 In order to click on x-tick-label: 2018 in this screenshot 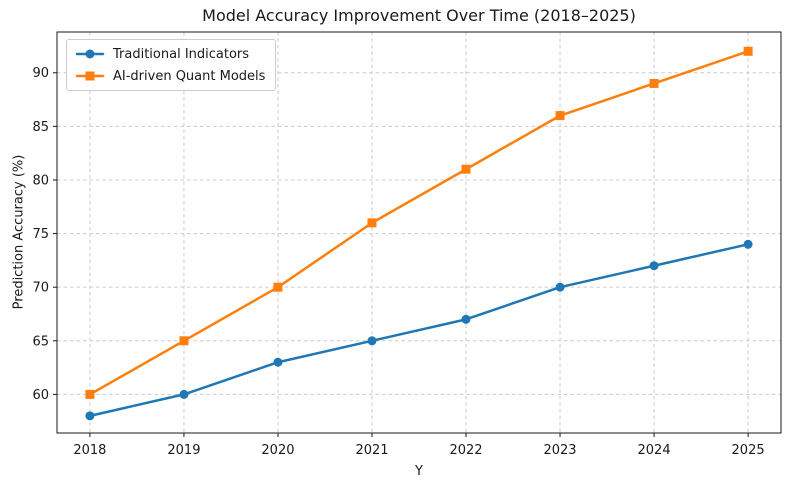, I will do `click(89, 450)`.